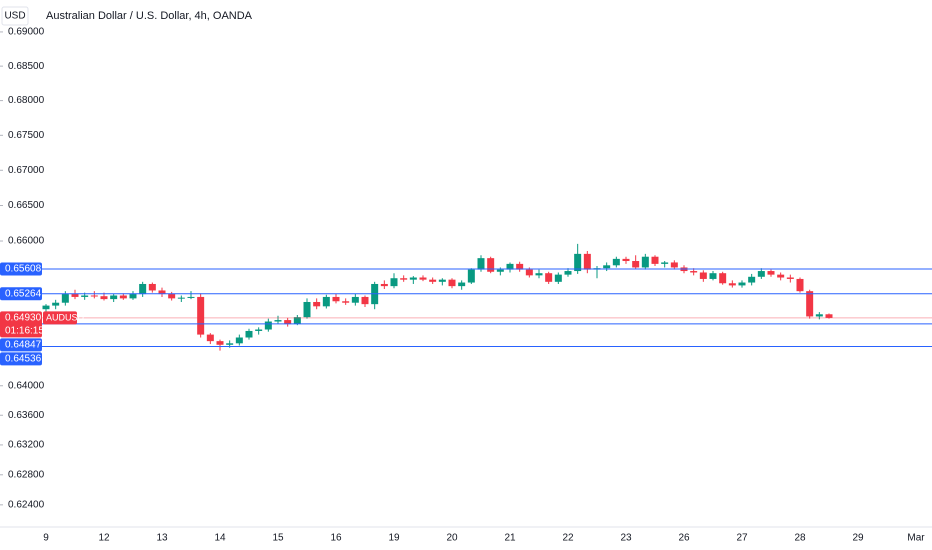 The height and width of the screenshot is (550, 932). I want to click on x-tick-label: 27, so click(742, 538).